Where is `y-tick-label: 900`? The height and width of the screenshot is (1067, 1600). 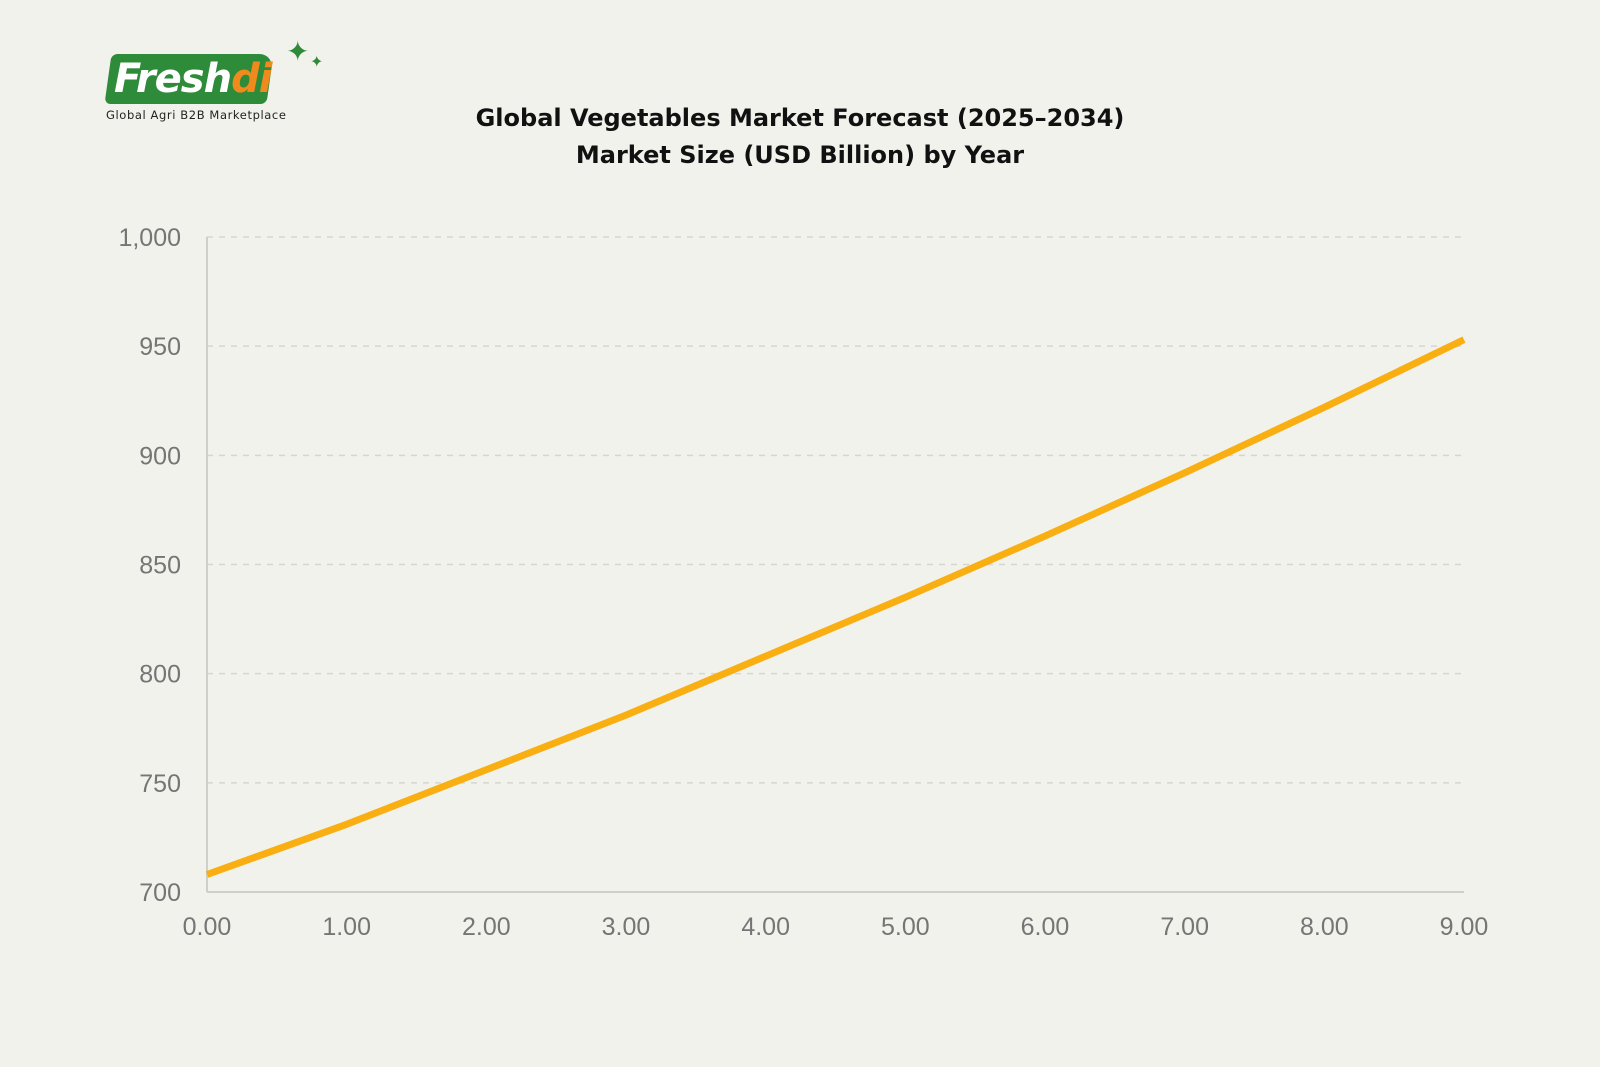
y-tick-label: 900 is located at coordinates (160, 456).